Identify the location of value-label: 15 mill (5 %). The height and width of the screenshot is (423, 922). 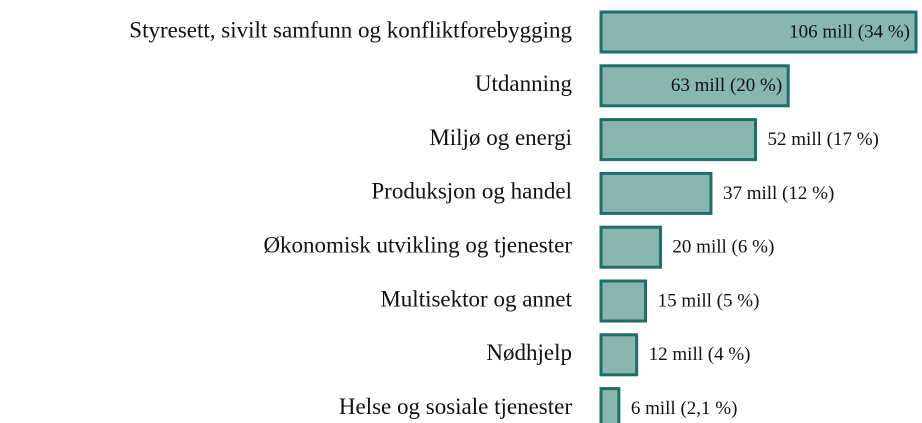
(709, 300).